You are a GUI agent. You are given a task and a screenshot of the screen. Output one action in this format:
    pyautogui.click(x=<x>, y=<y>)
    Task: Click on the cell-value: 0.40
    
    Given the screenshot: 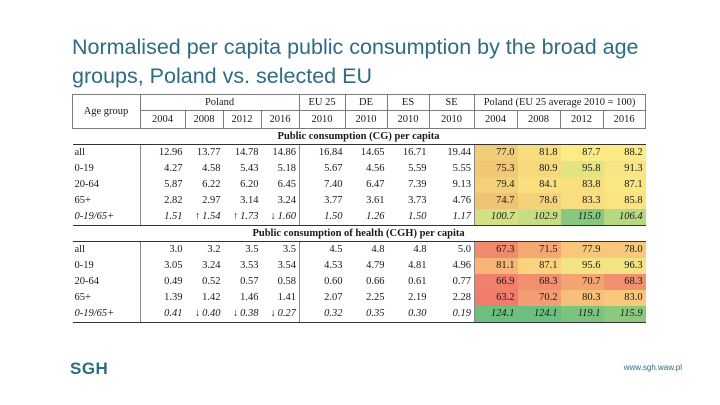 What is the action you would take?
    pyautogui.click(x=211, y=313)
    